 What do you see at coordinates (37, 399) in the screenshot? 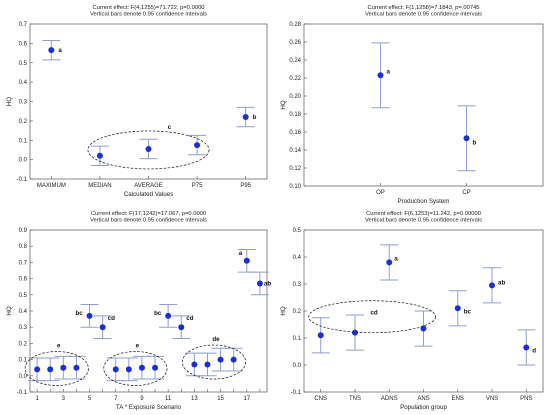
I see `x-tick-label: 1` at bounding box center [37, 399].